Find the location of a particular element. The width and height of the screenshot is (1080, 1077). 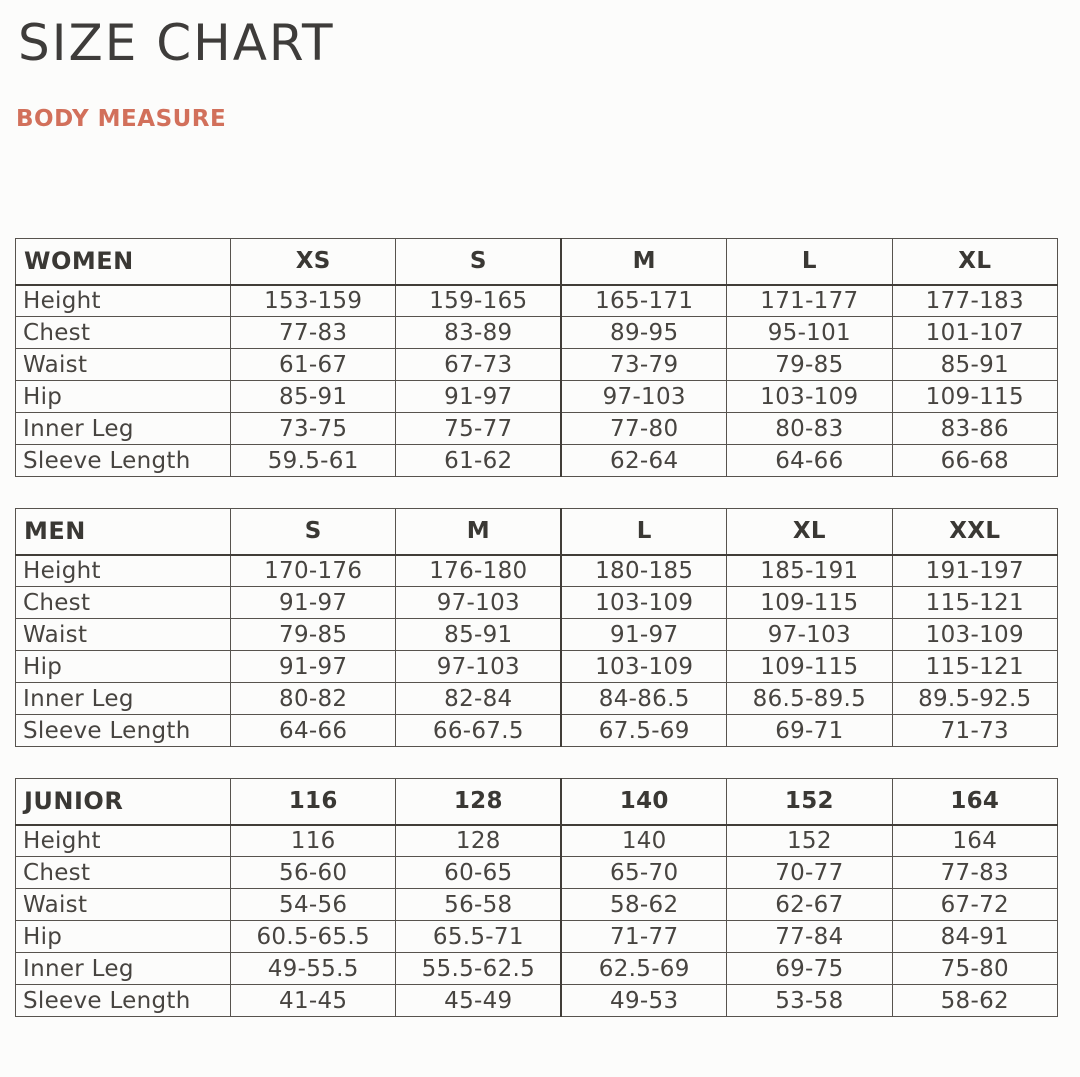

measure-value: 171-177 is located at coordinates (809, 300).